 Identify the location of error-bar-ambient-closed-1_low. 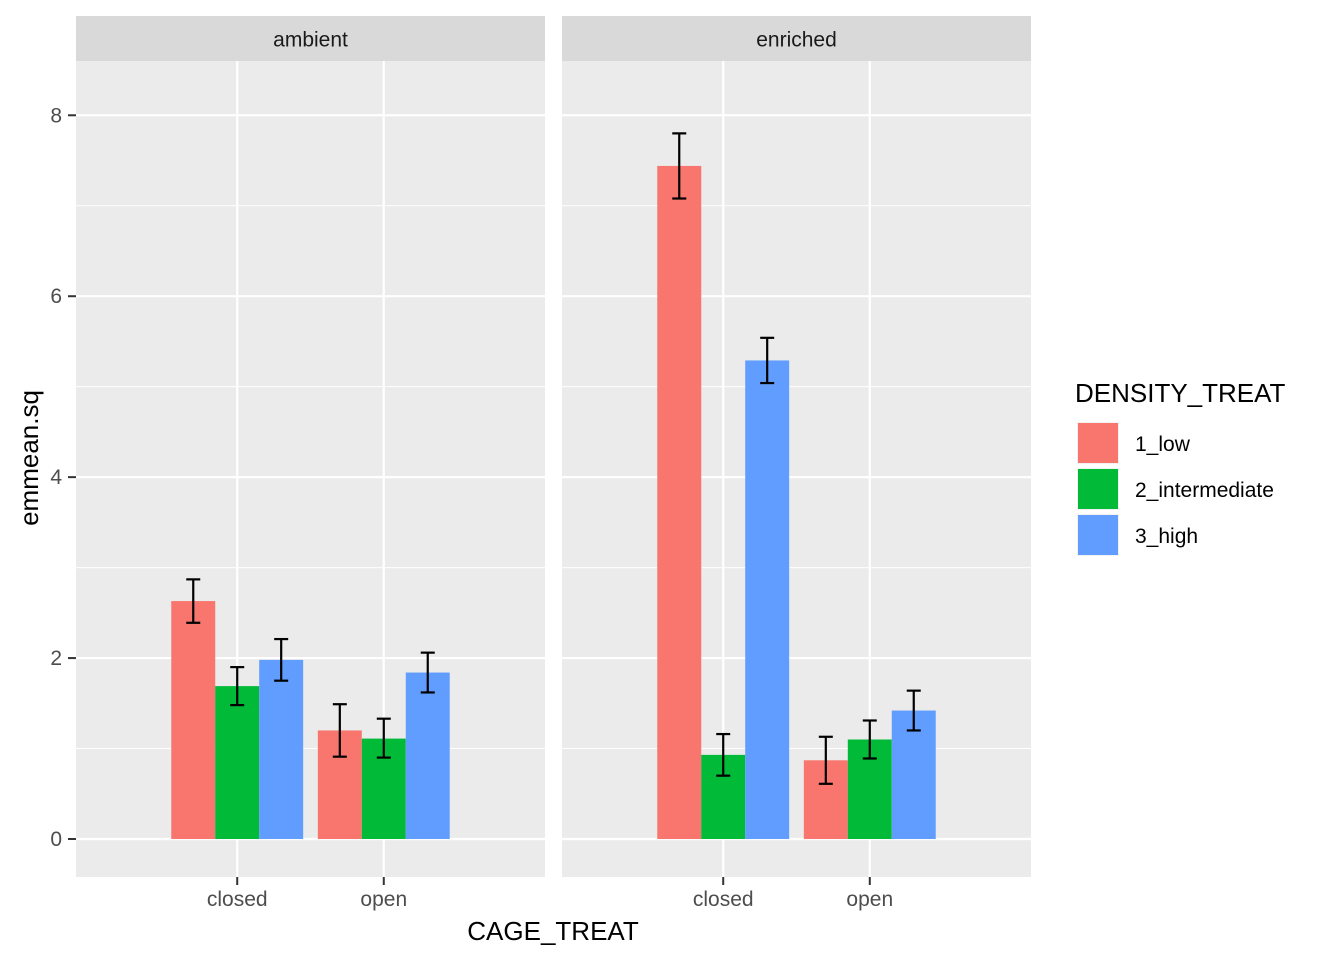
(193, 601).